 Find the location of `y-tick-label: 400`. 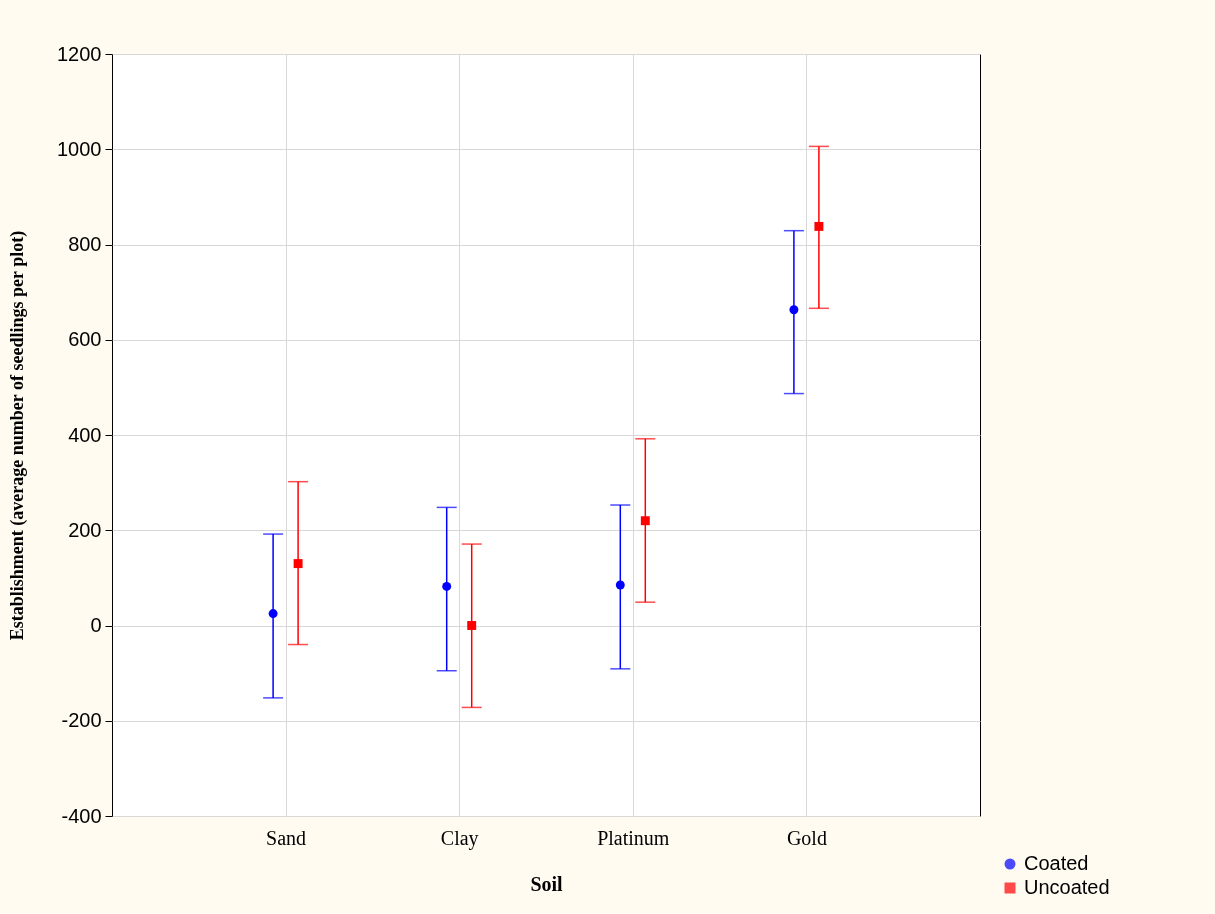

y-tick-label: 400 is located at coordinates (85, 434).